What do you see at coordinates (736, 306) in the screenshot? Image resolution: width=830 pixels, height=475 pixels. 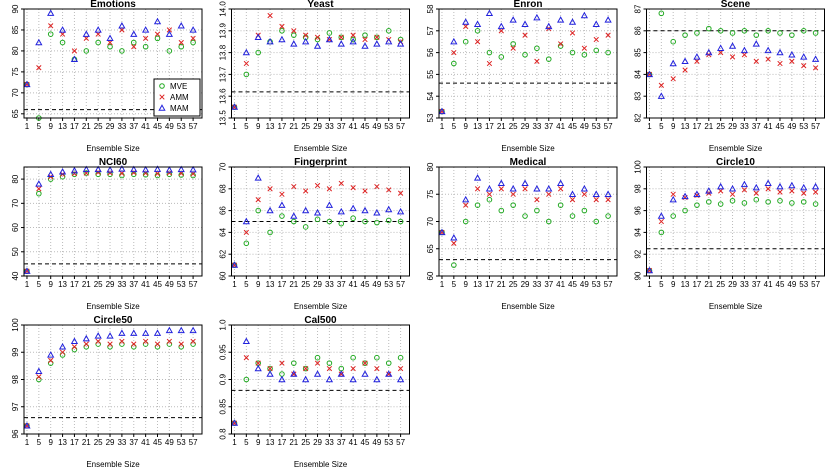 I see `x-axis-label: Ensemble Size` at bounding box center [736, 306].